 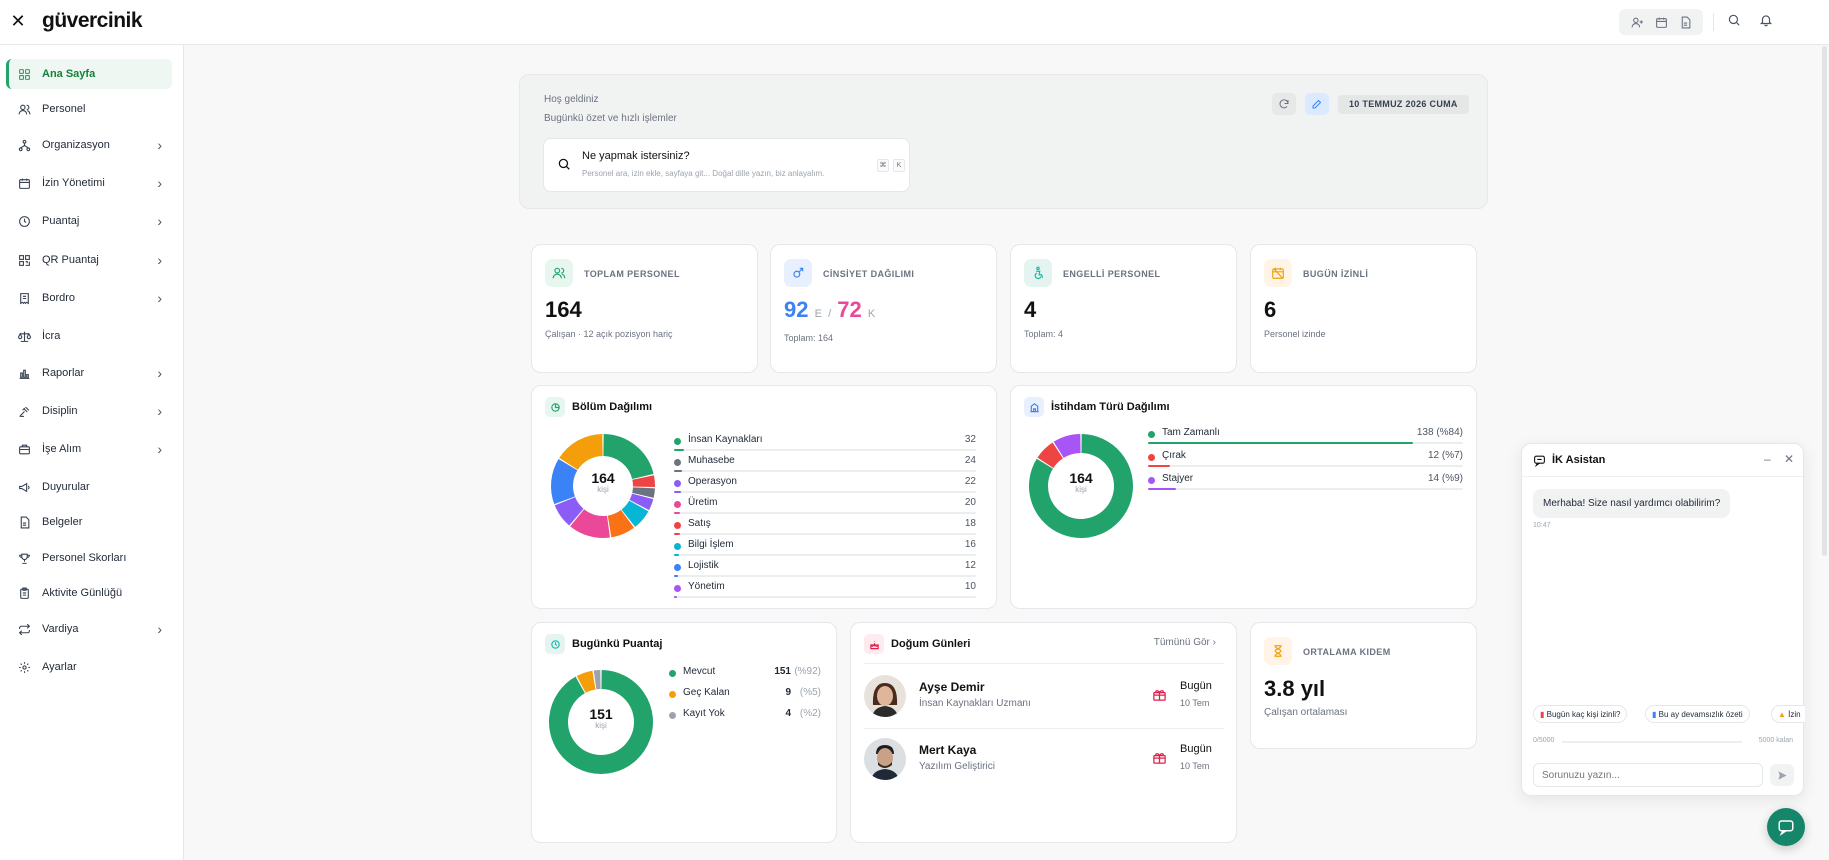 What do you see at coordinates (89, 145) in the screenshot?
I see `sidebar-item: Organizasyon ›` at bounding box center [89, 145].